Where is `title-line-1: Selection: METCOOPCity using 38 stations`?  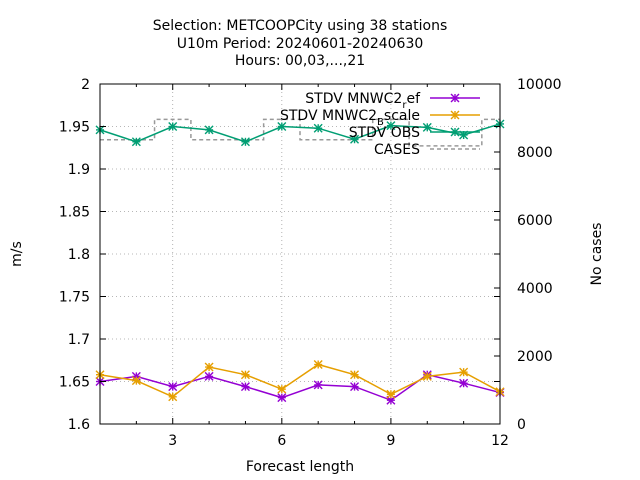
title-line-1: Selection: METCOOPCity using 38 stations is located at coordinates (300, 26).